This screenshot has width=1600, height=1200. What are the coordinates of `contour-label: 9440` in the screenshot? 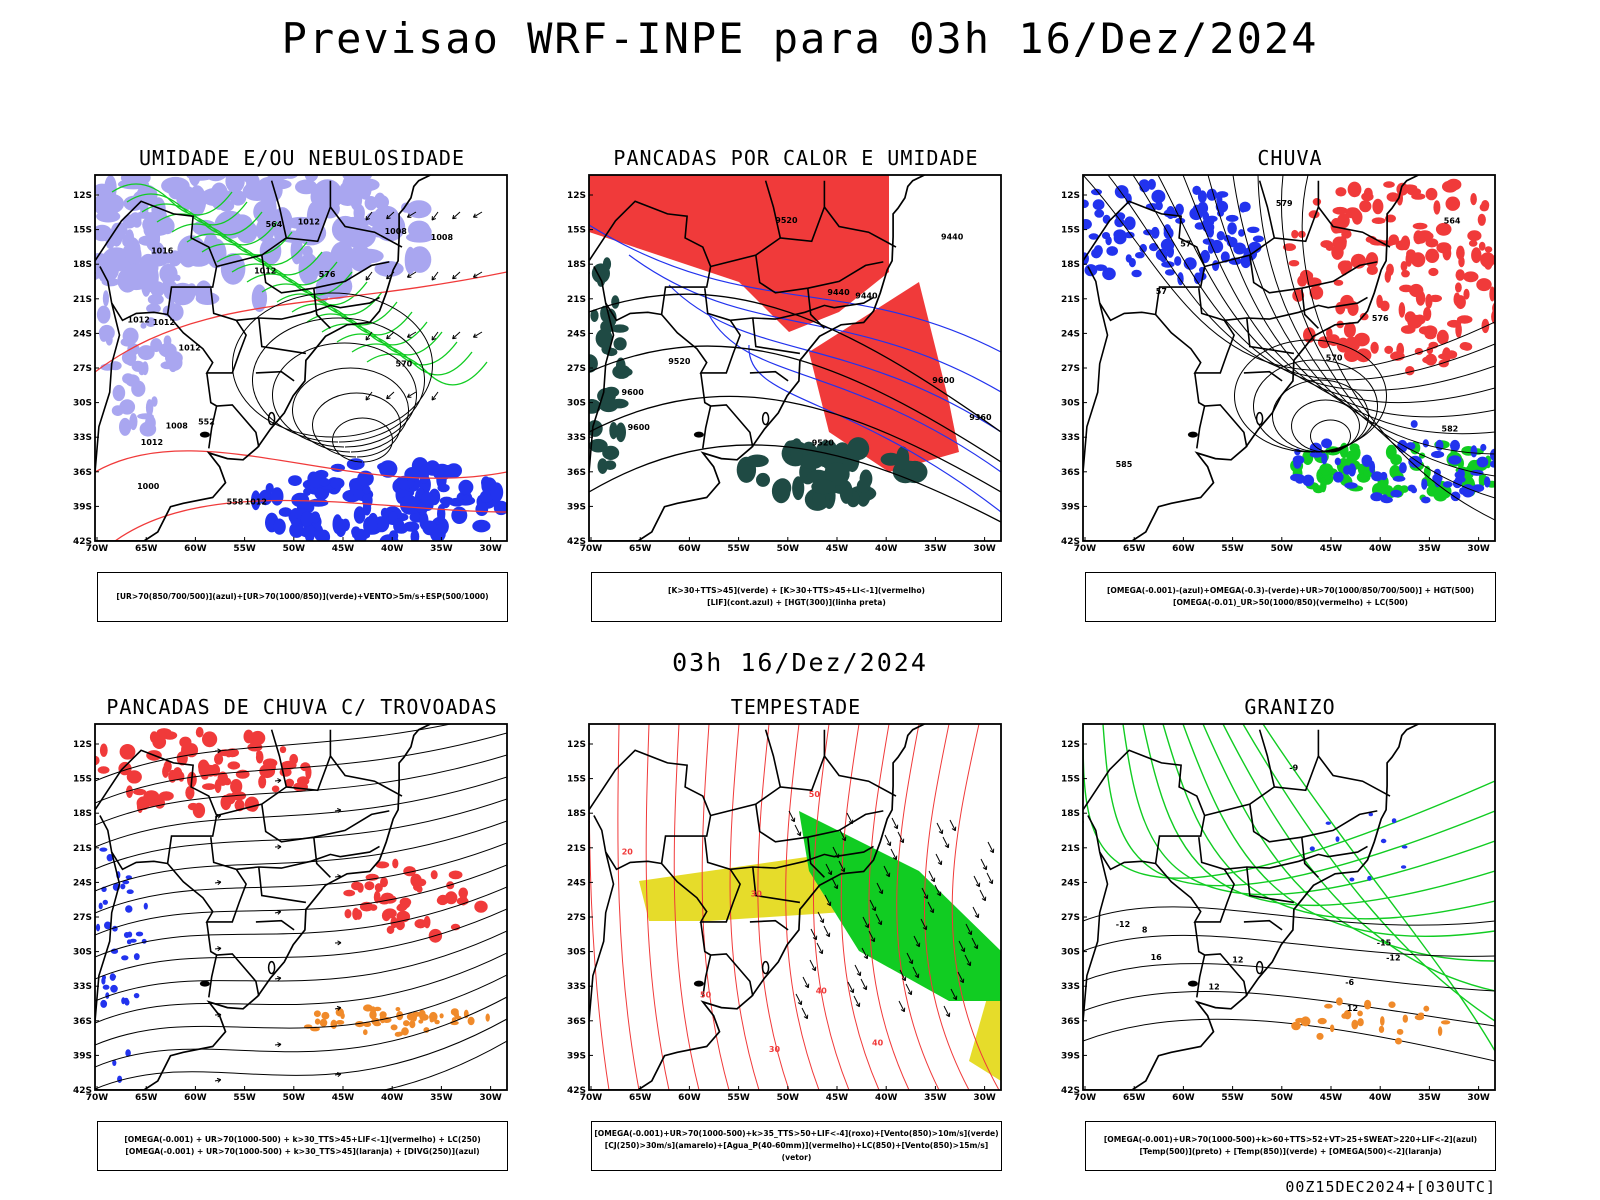 It's located at (866, 295).